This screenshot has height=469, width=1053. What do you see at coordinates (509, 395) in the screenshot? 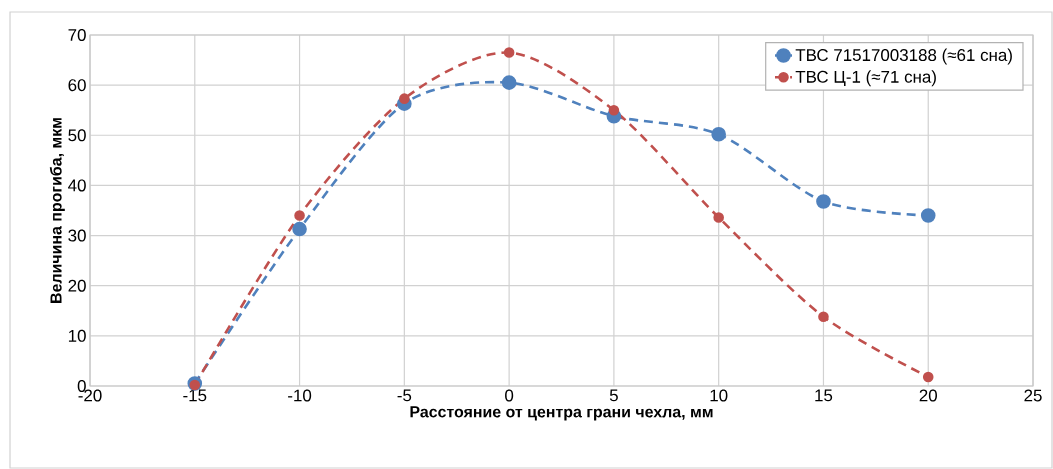
I see `x-tick-label: 0` at bounding box center [509, 395].